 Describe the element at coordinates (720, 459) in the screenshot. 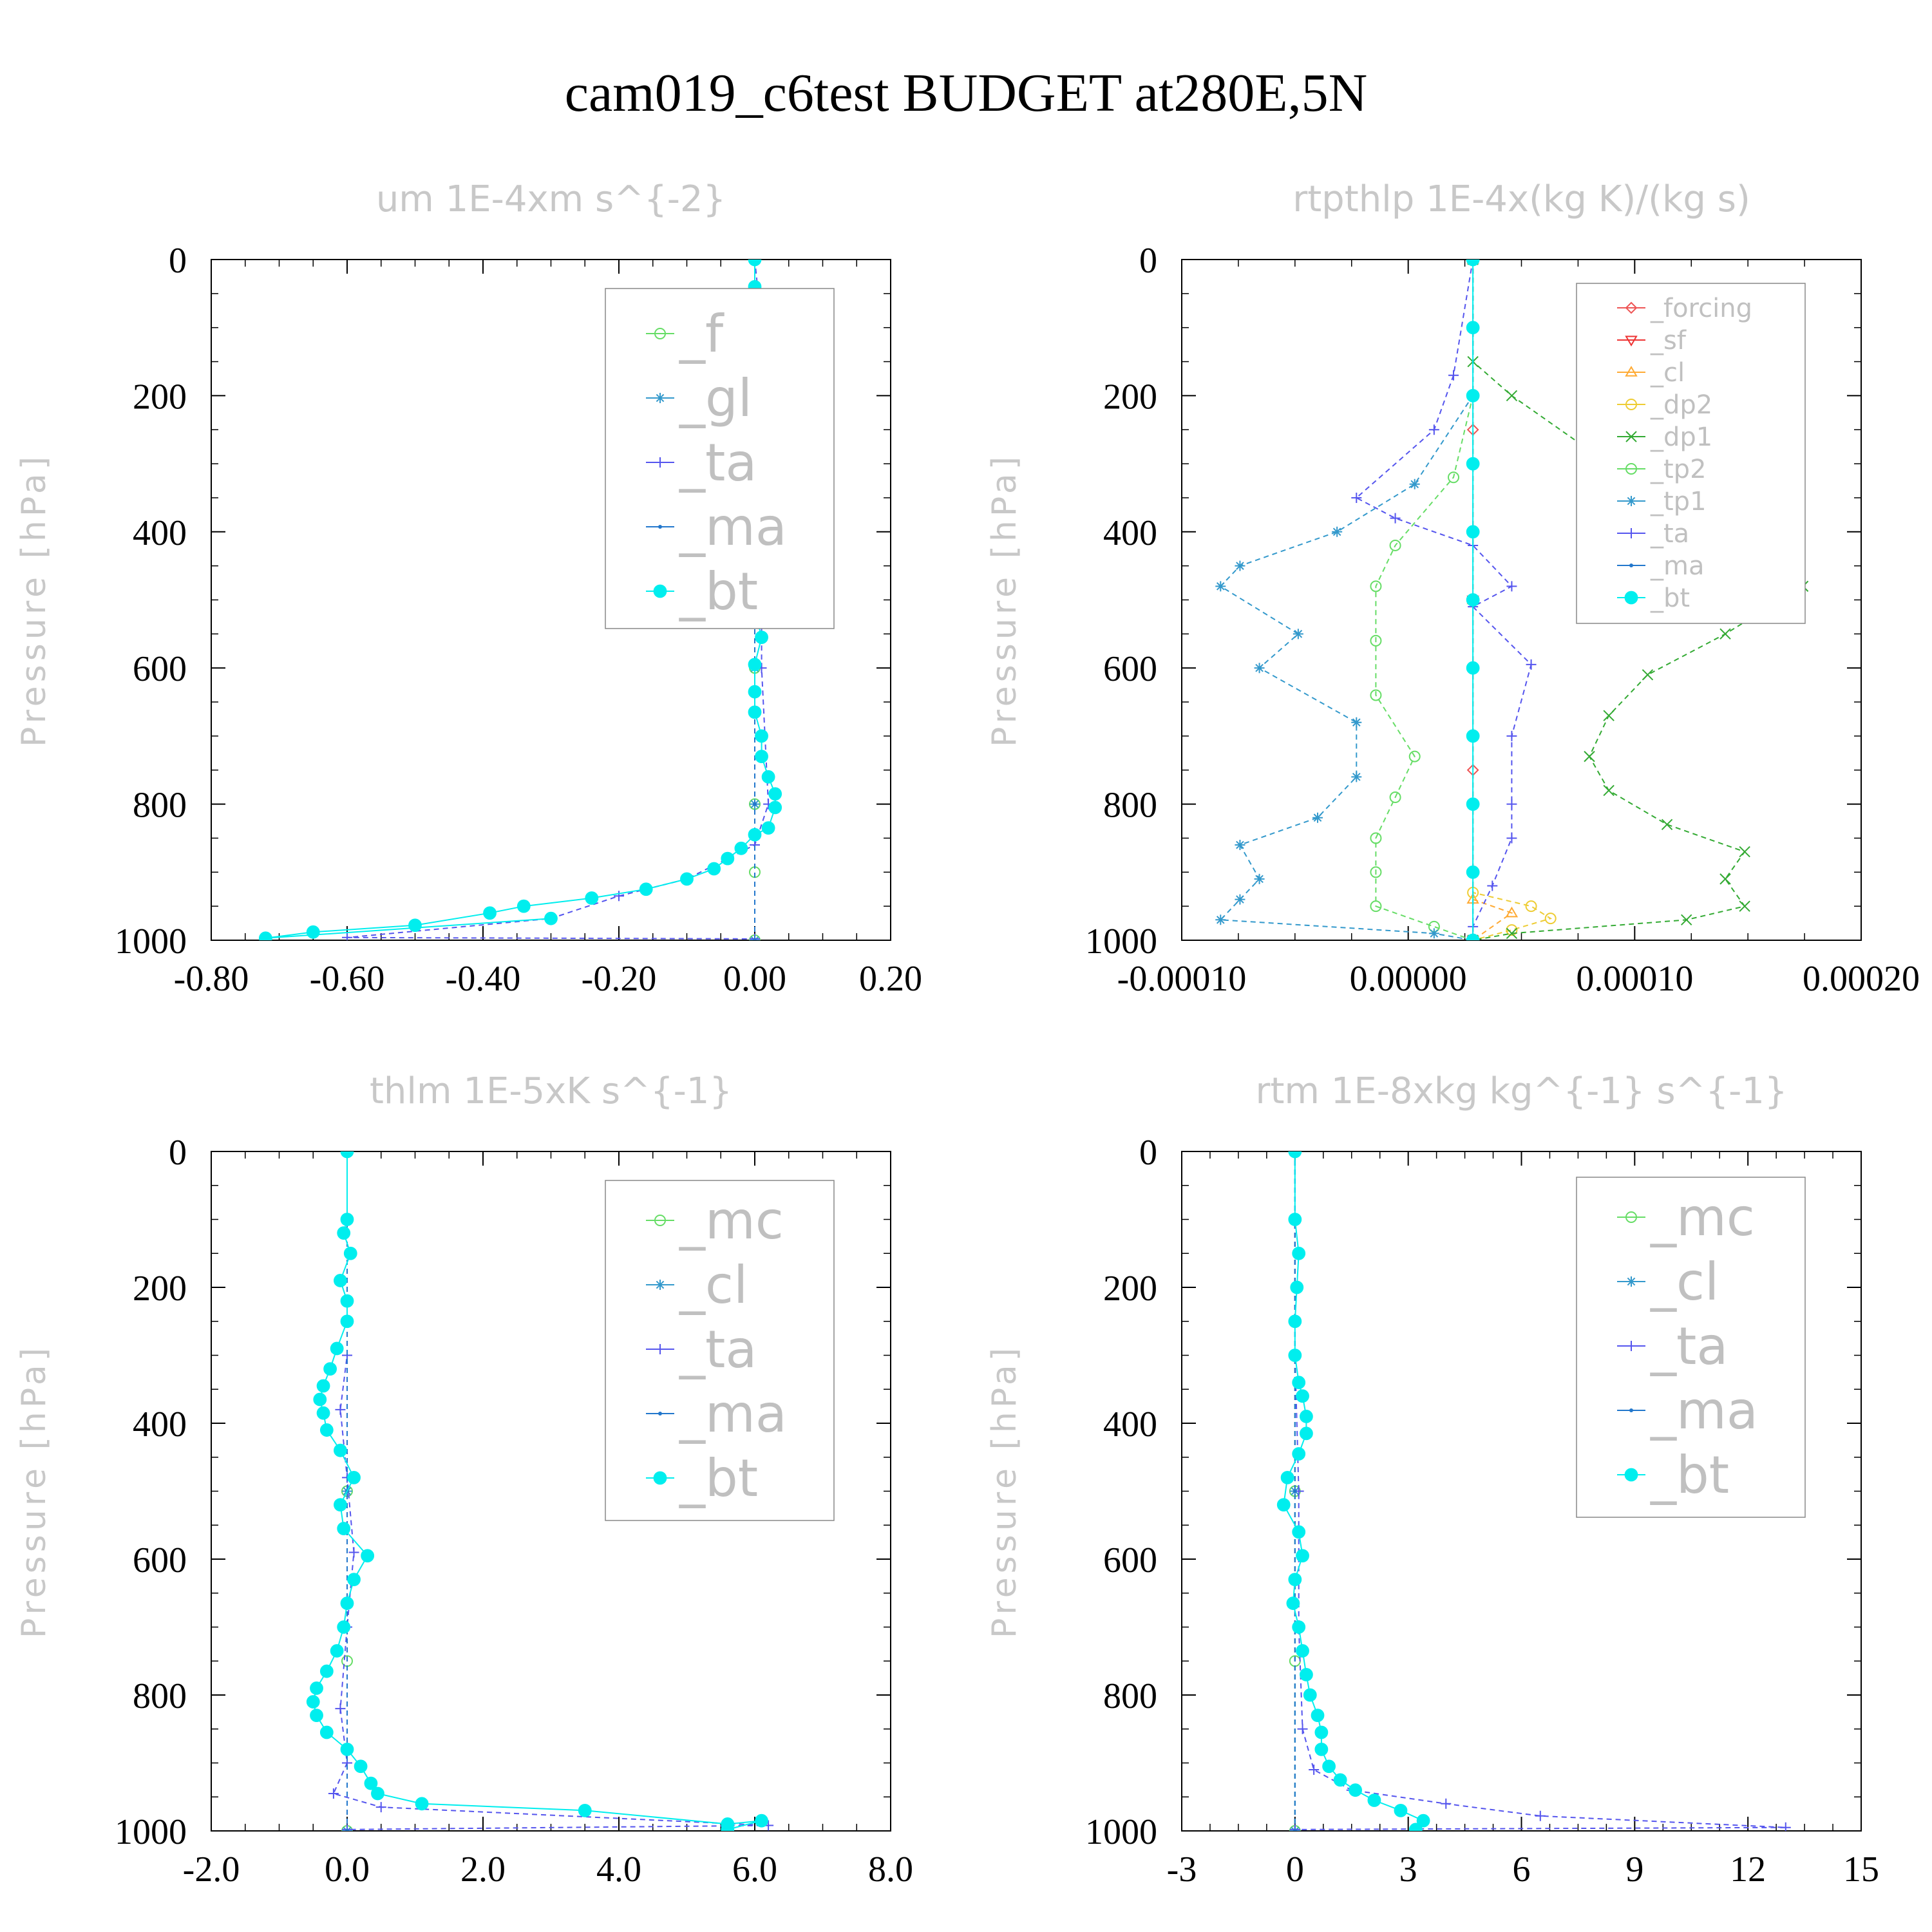

I see `legend-box` at that location.